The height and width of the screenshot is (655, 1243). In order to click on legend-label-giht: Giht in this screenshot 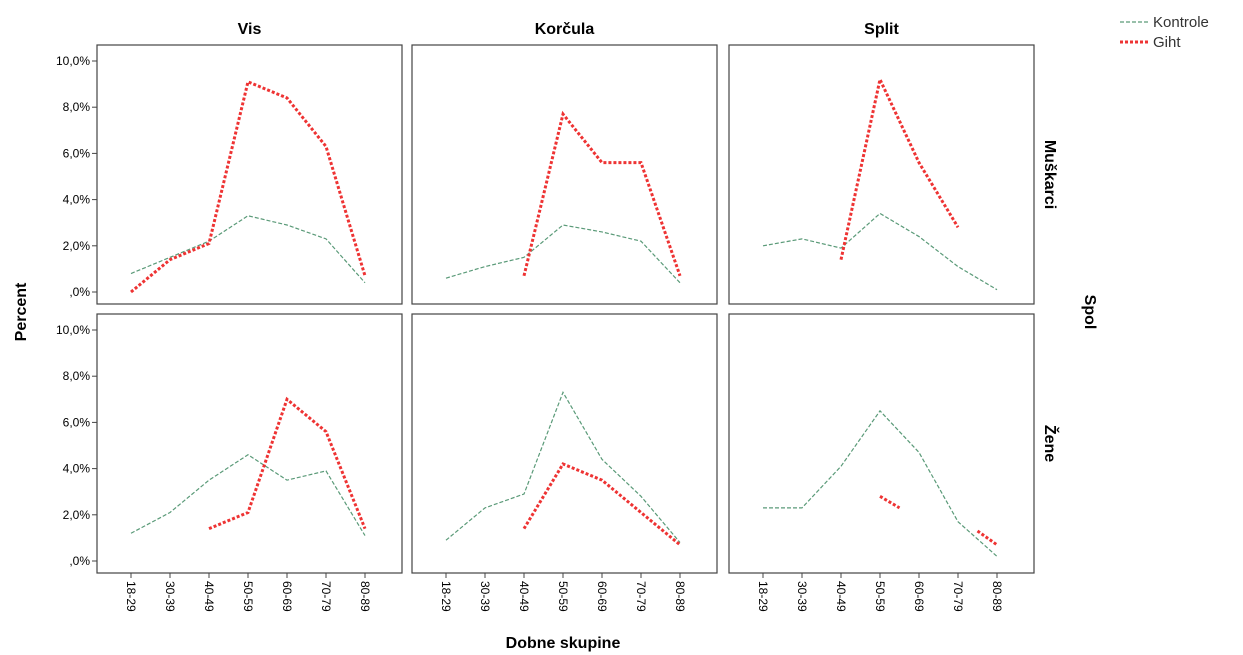, I will do `click(1167, 42)`.